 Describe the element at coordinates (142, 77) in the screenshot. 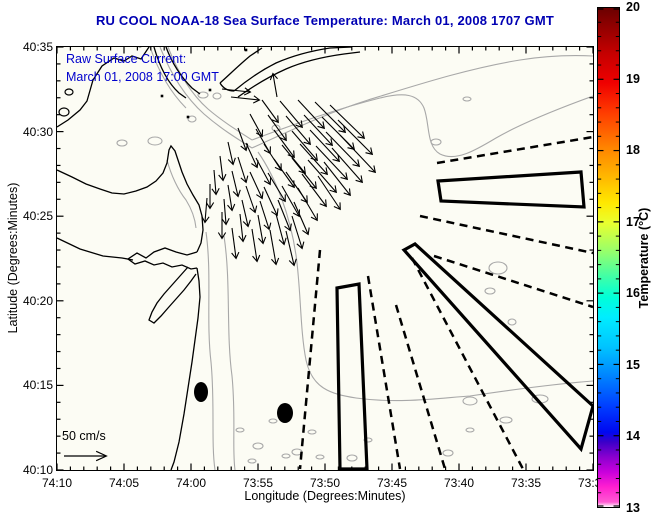

I see `overlay-note-line2: March 01, 2008 17:00 GMT` at that location.